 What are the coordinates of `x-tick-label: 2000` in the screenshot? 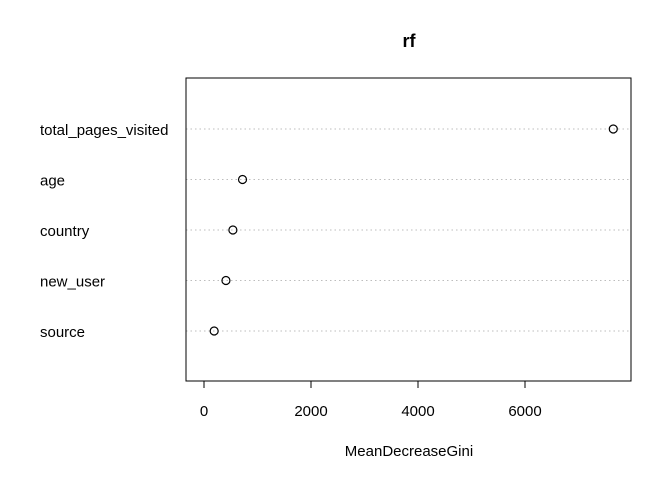 It's located at (310, 411).